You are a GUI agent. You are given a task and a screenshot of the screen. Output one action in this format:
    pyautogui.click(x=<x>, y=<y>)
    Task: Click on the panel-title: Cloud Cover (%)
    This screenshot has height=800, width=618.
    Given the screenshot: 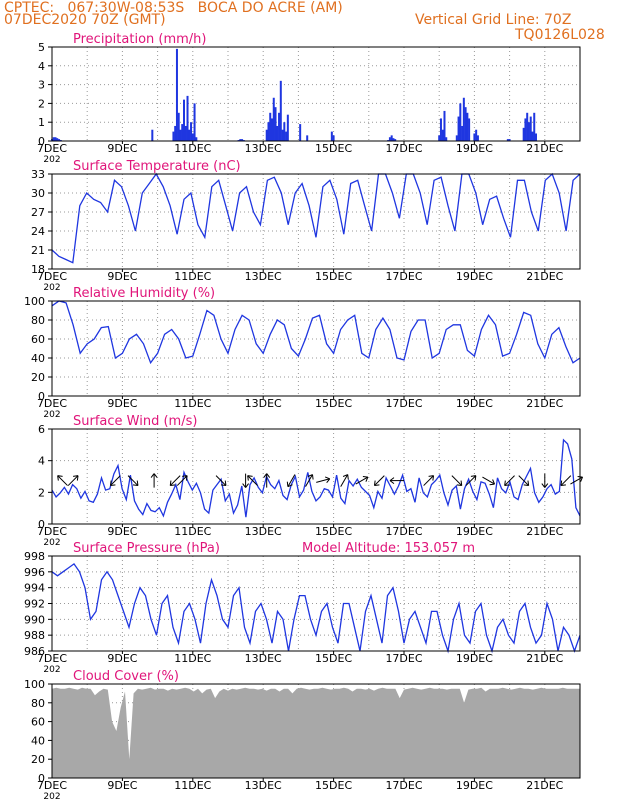 What is the action you would take?
    pyautogui.click(x=126, y=676)
    